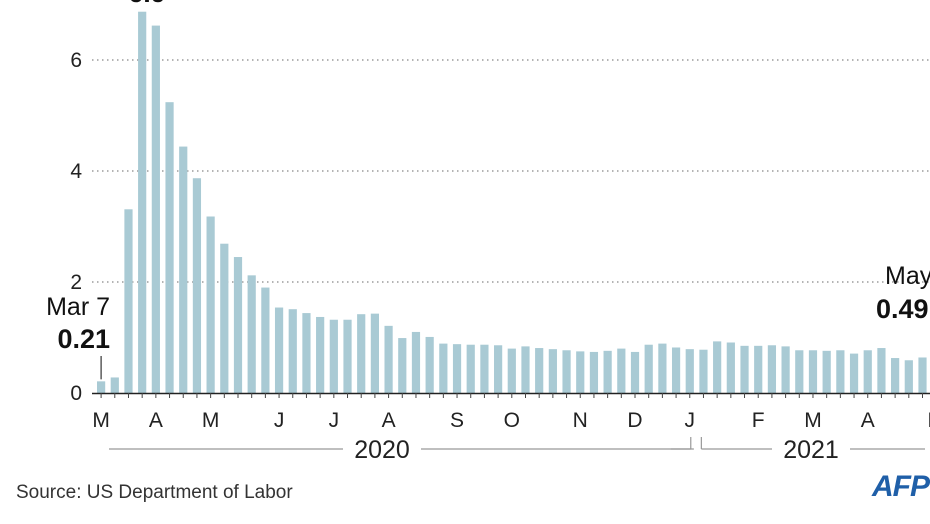  What do you see at coordinates (101, 420) in the screenshot?
I see `month-label-0: M` at bounding box center [101, 420].